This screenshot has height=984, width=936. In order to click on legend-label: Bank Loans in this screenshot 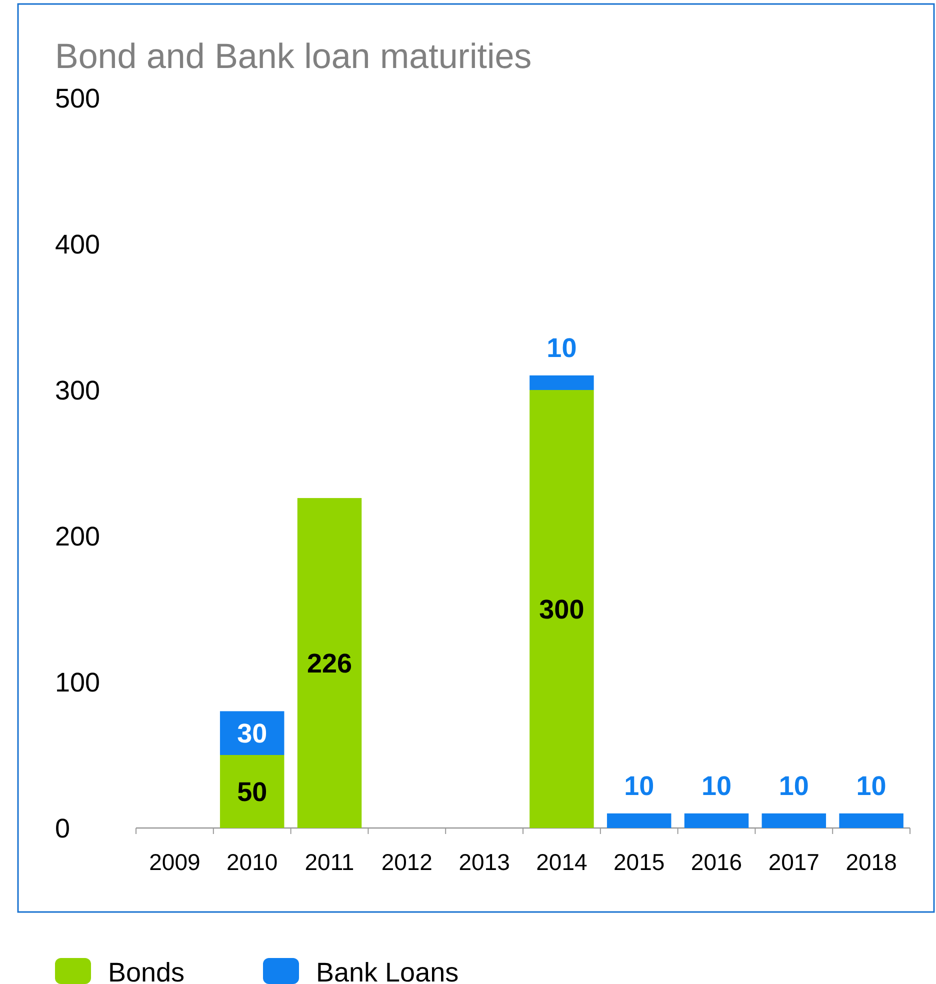, I will do `click(387, 970)`.